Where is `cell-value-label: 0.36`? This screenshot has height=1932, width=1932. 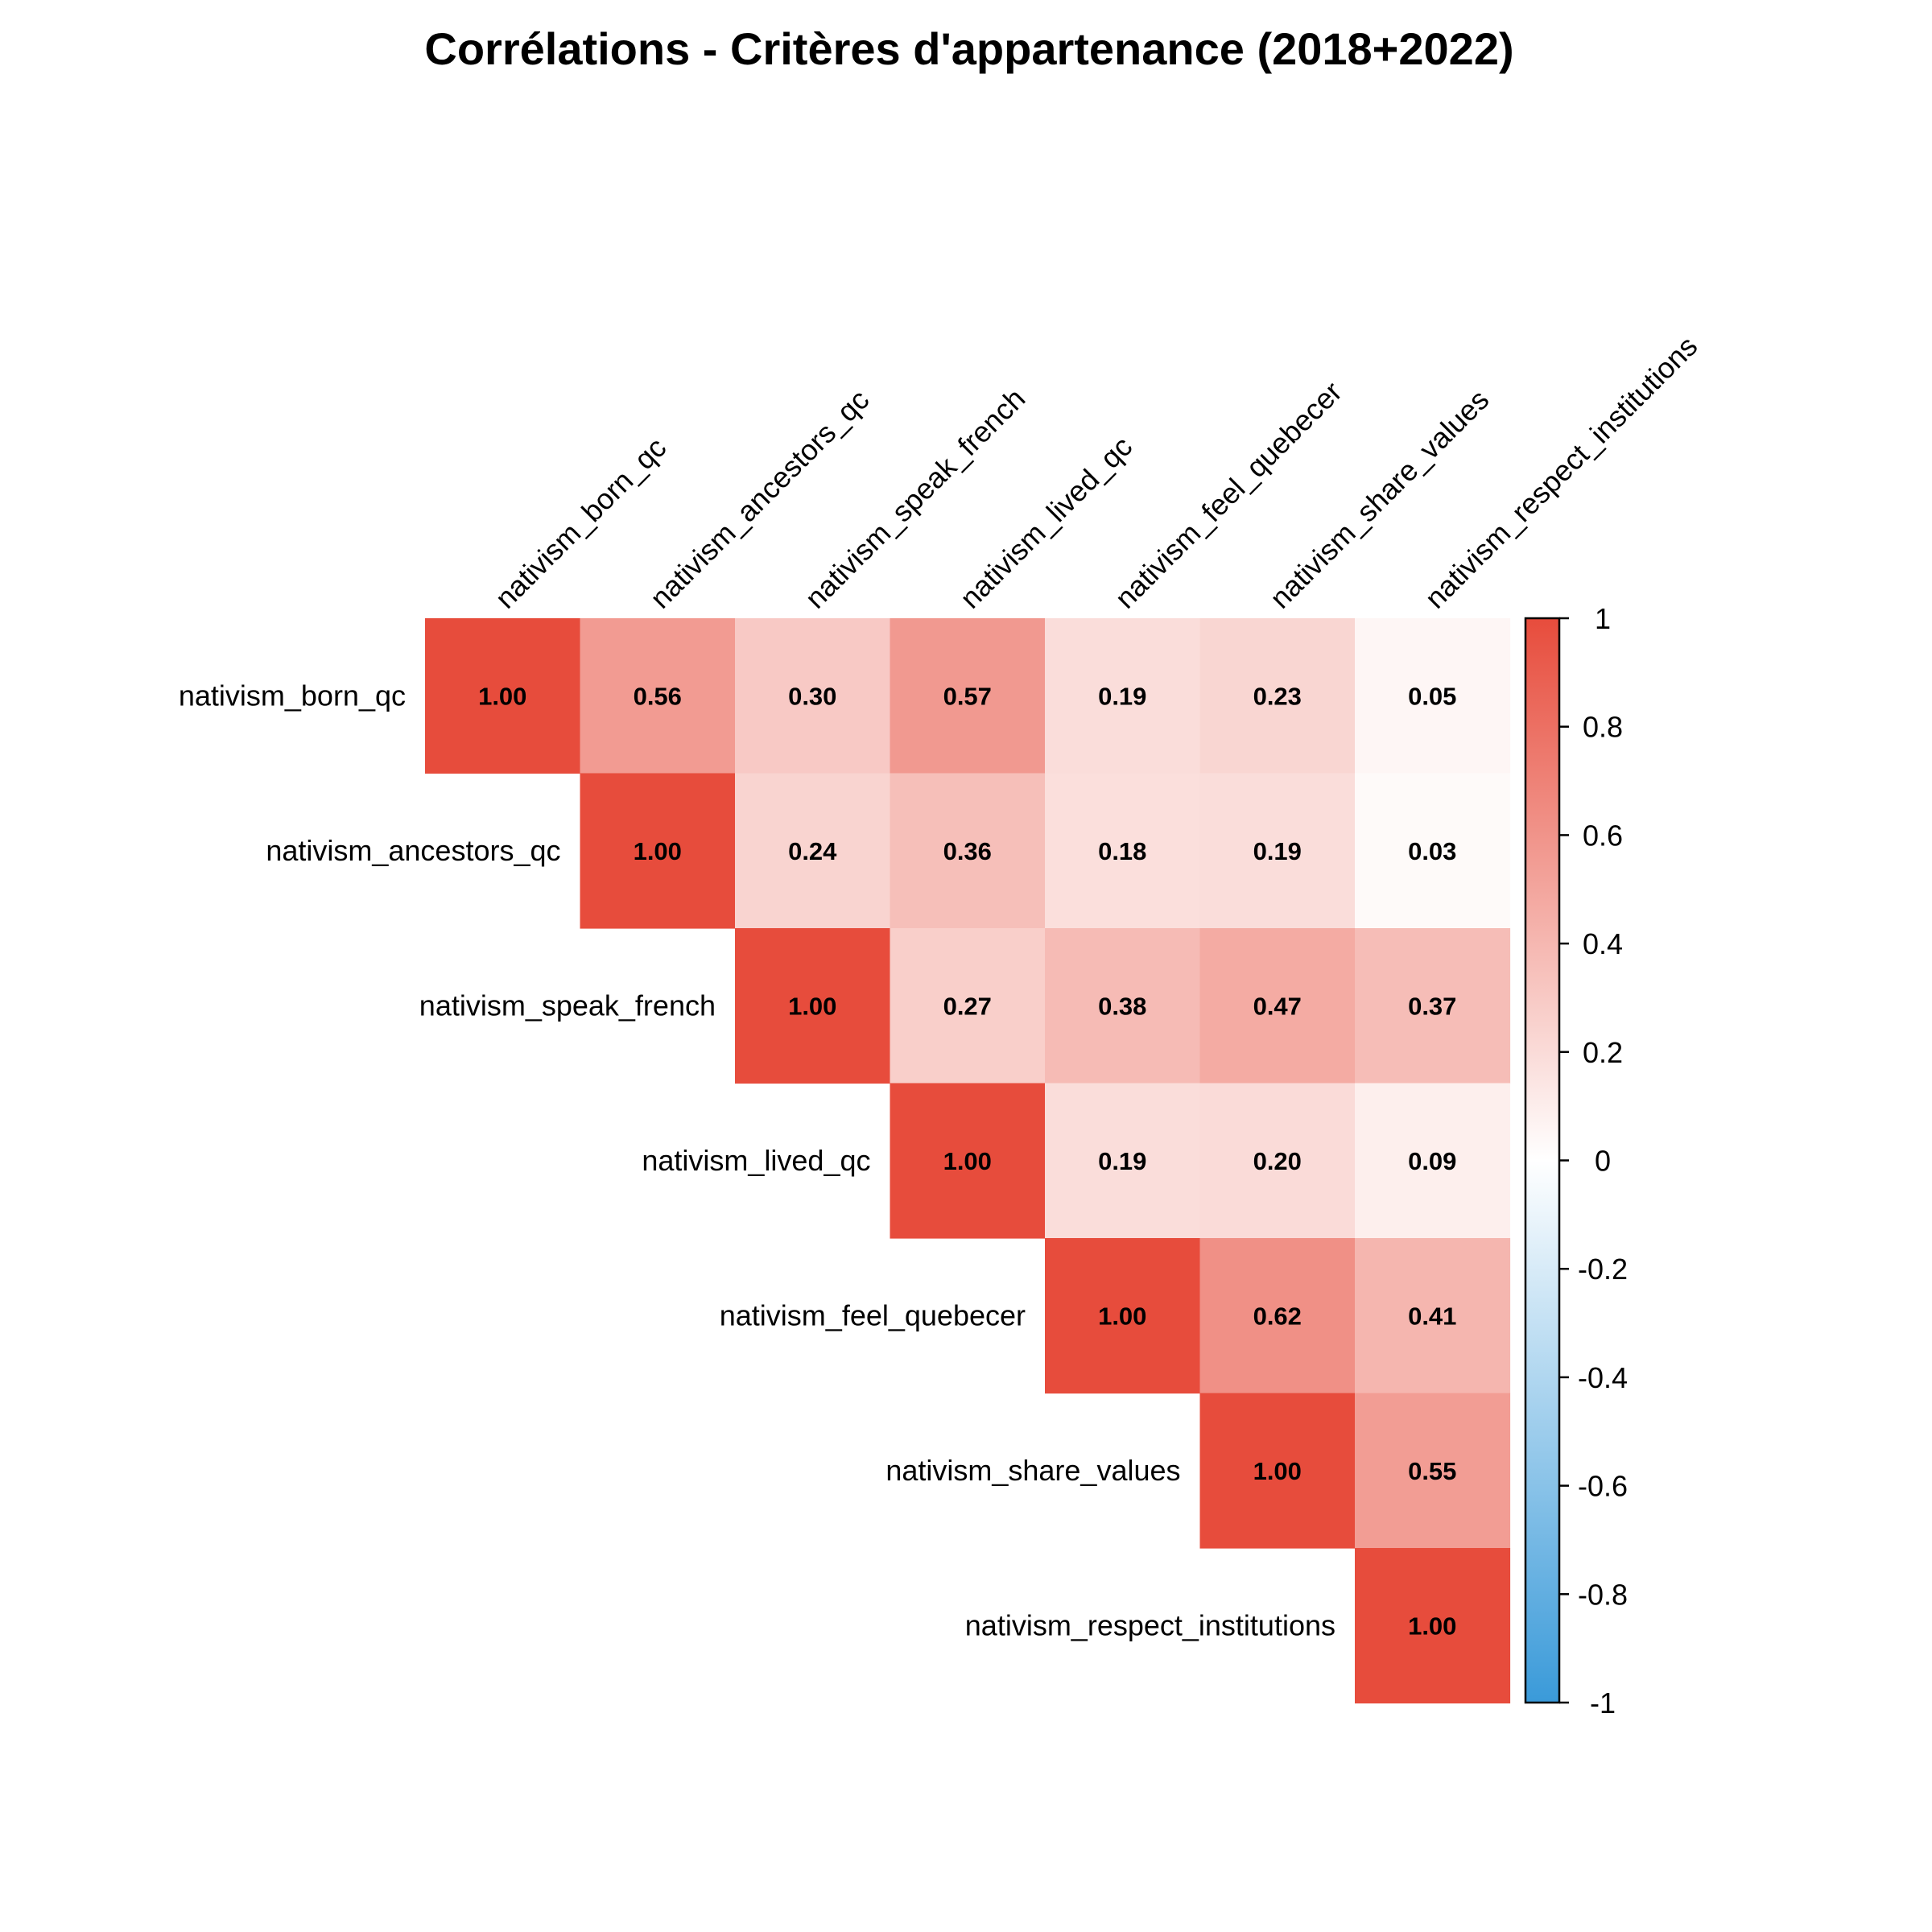 cell-value-label: 0.36 is located at coordinates (967, 851).